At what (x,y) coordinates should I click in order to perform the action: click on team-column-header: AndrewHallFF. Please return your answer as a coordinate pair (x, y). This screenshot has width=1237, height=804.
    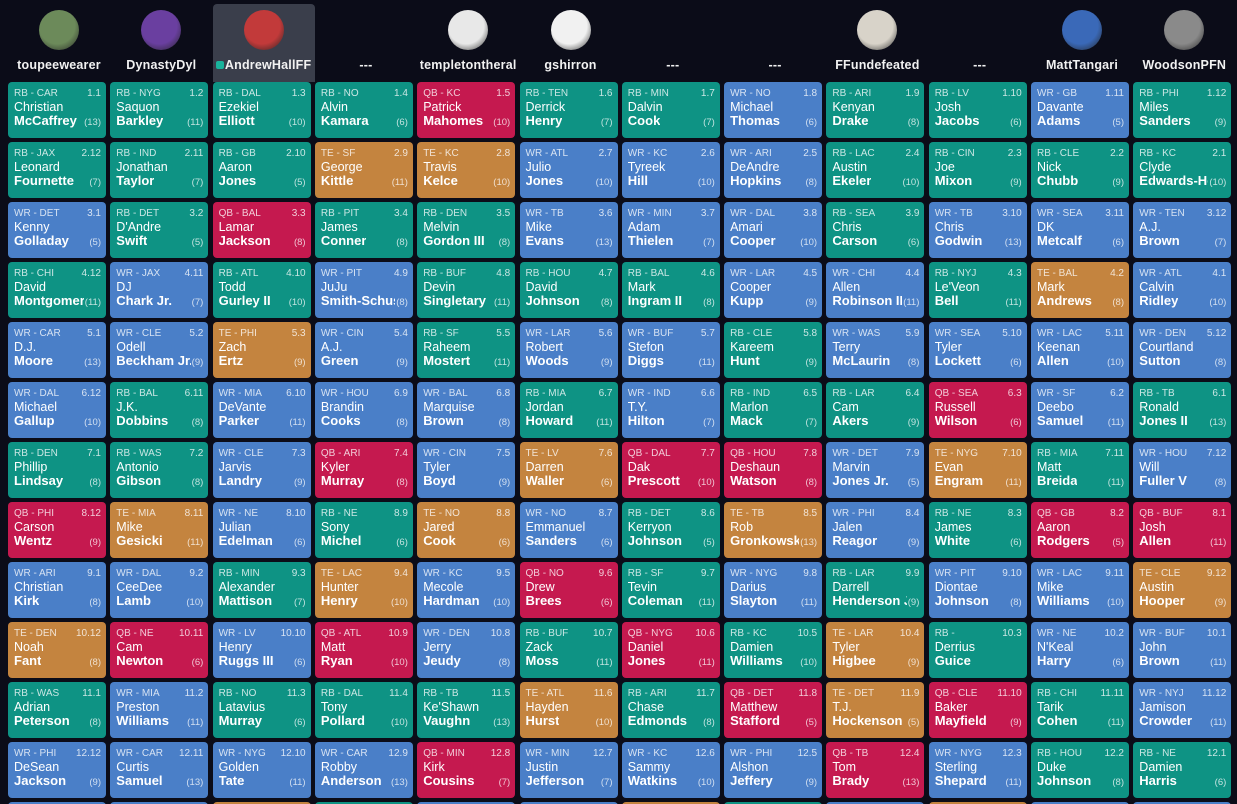
    Looking at the image, I should click on (263, 43).